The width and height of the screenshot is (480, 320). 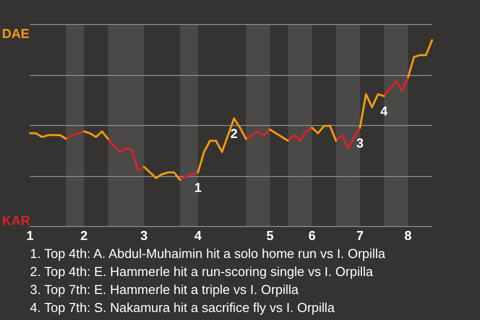 I want to click on x-tick-label: 3, so click(x=144, y=235).